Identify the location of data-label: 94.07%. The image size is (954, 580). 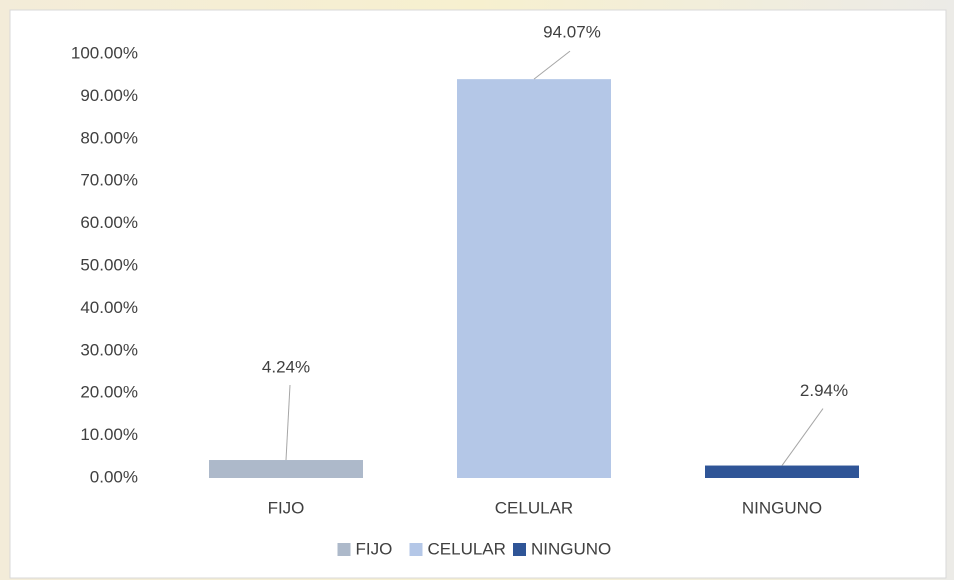
(572, 32).